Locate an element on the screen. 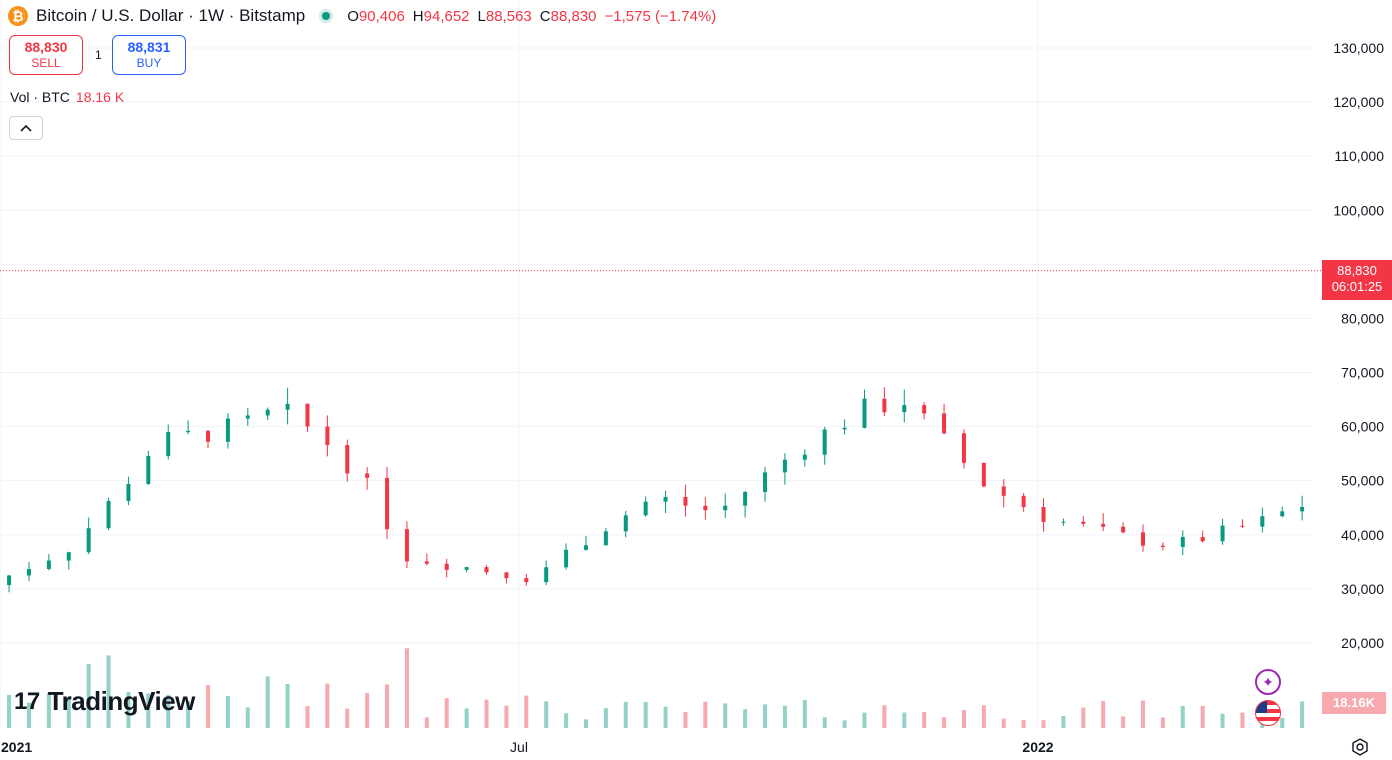 The width and height of the screenshot is (1392, 760). volume-legend: Vol · BTC 18.16 K is located at coordinates (67, 97).